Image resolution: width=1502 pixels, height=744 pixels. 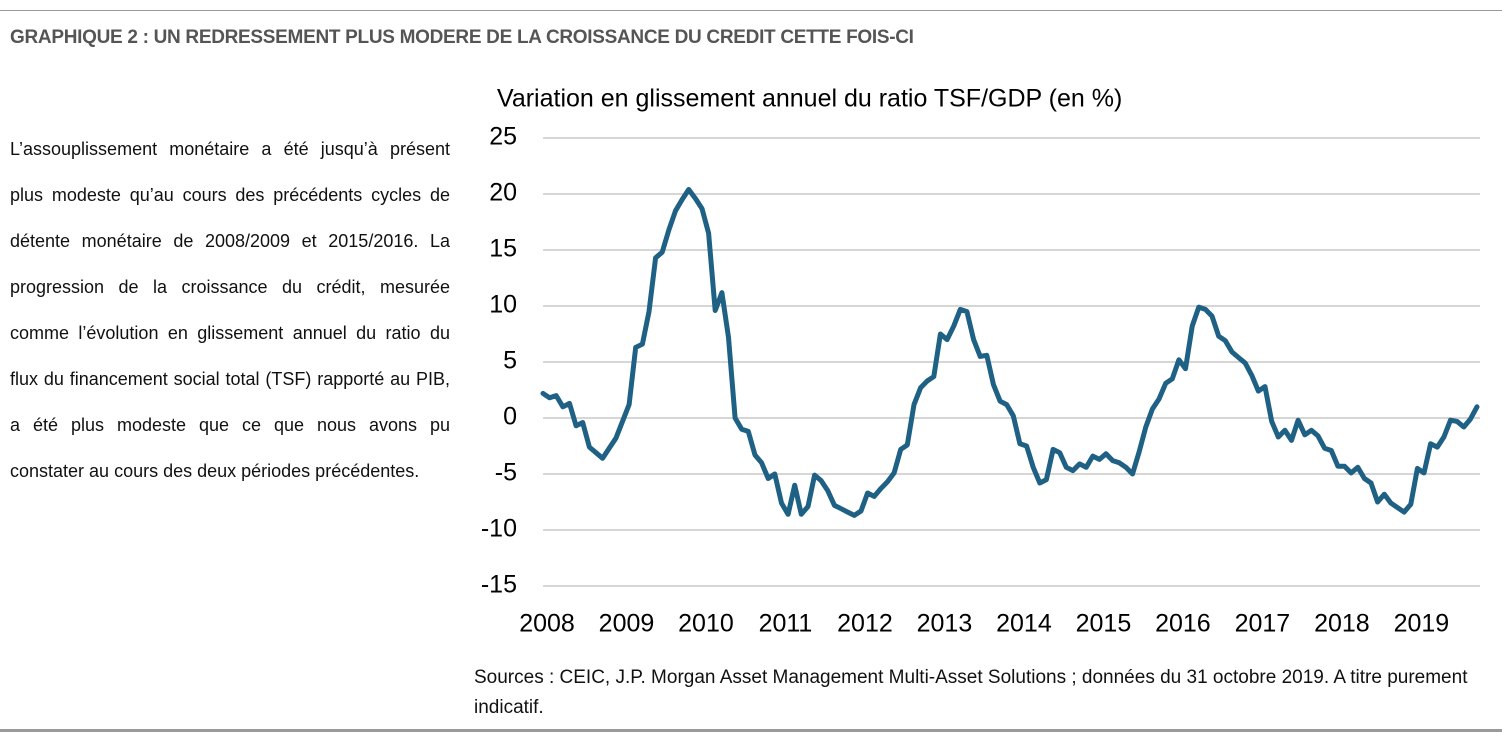 I want to click on y-tick-label: 15, so click(x=503, y=249).